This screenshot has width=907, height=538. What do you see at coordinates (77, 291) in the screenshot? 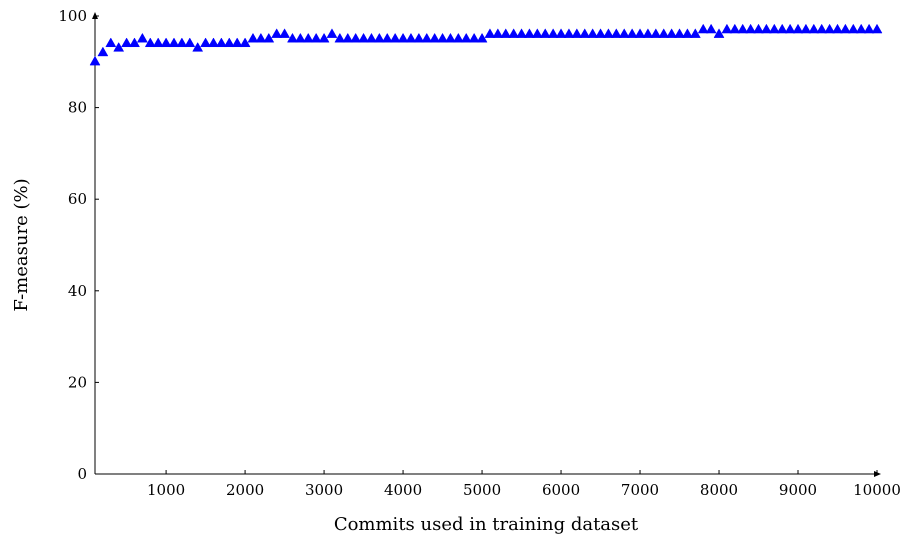
I see `y-tick-label: 40` at bounding box center [77, 291].